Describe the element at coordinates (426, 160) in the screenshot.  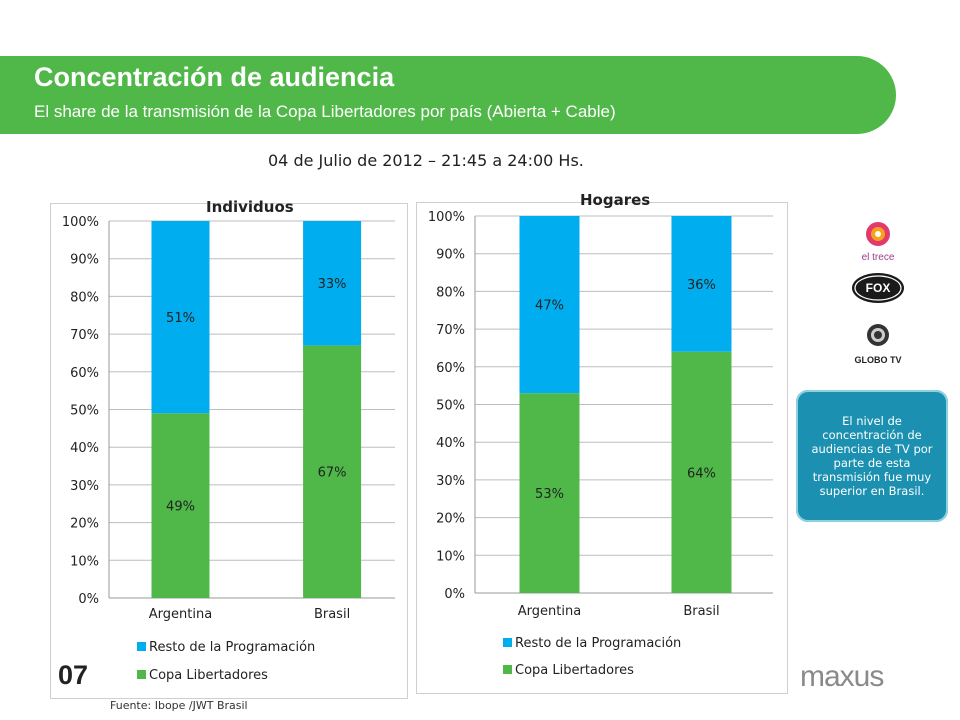
I see `date-time-line: 04 de Julio de 2012 – 21:45 a 24:00 Hs.` at that location.